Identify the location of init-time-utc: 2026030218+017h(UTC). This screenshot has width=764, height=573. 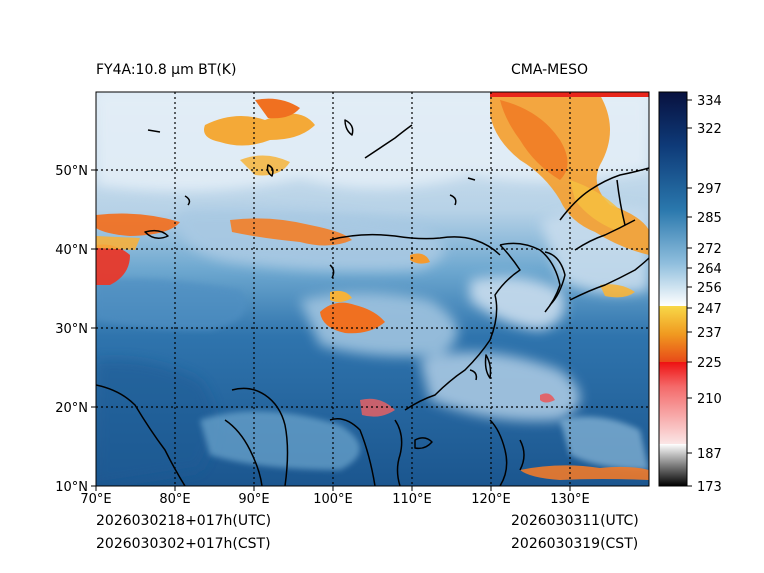
(184, 521).